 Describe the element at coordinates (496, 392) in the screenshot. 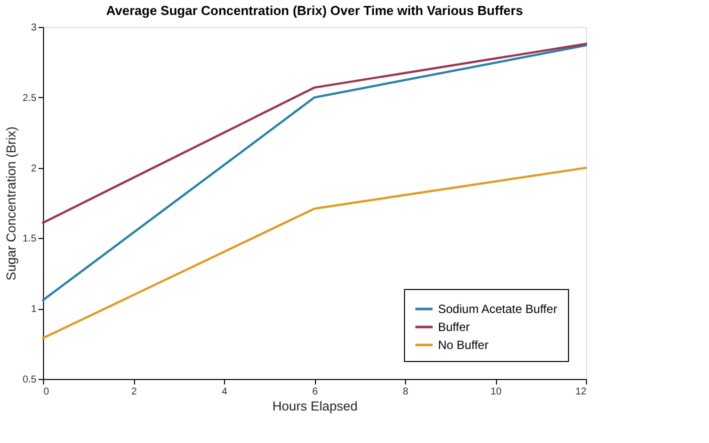

I see `x-tick-label: 10` at that location.